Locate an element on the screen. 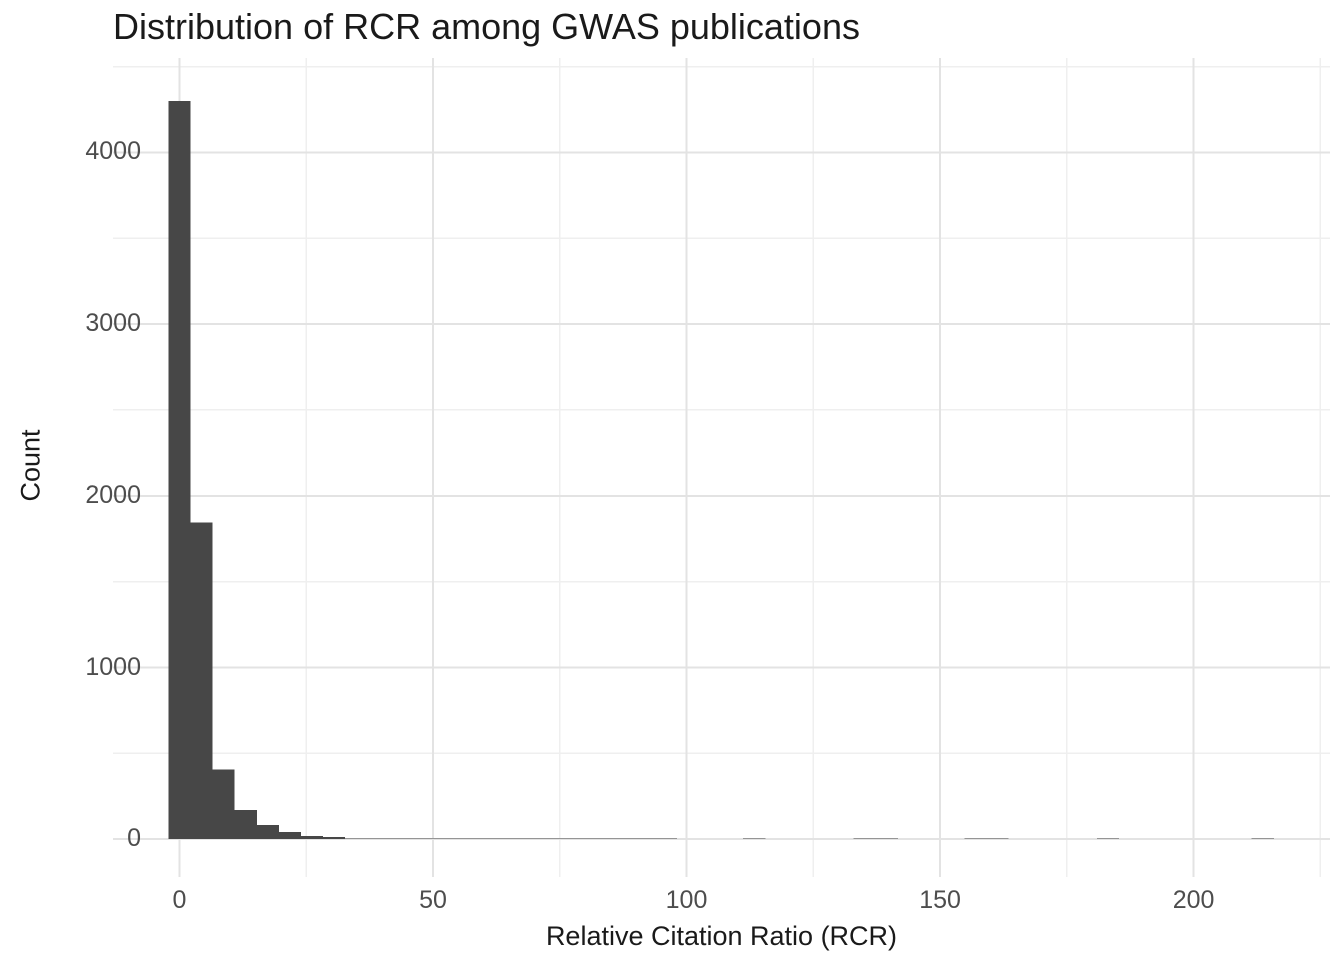 Image resolution: width=1344 pixels, height=960 pixels. x-tick-label: 150 is located at coordinates (940, 900).